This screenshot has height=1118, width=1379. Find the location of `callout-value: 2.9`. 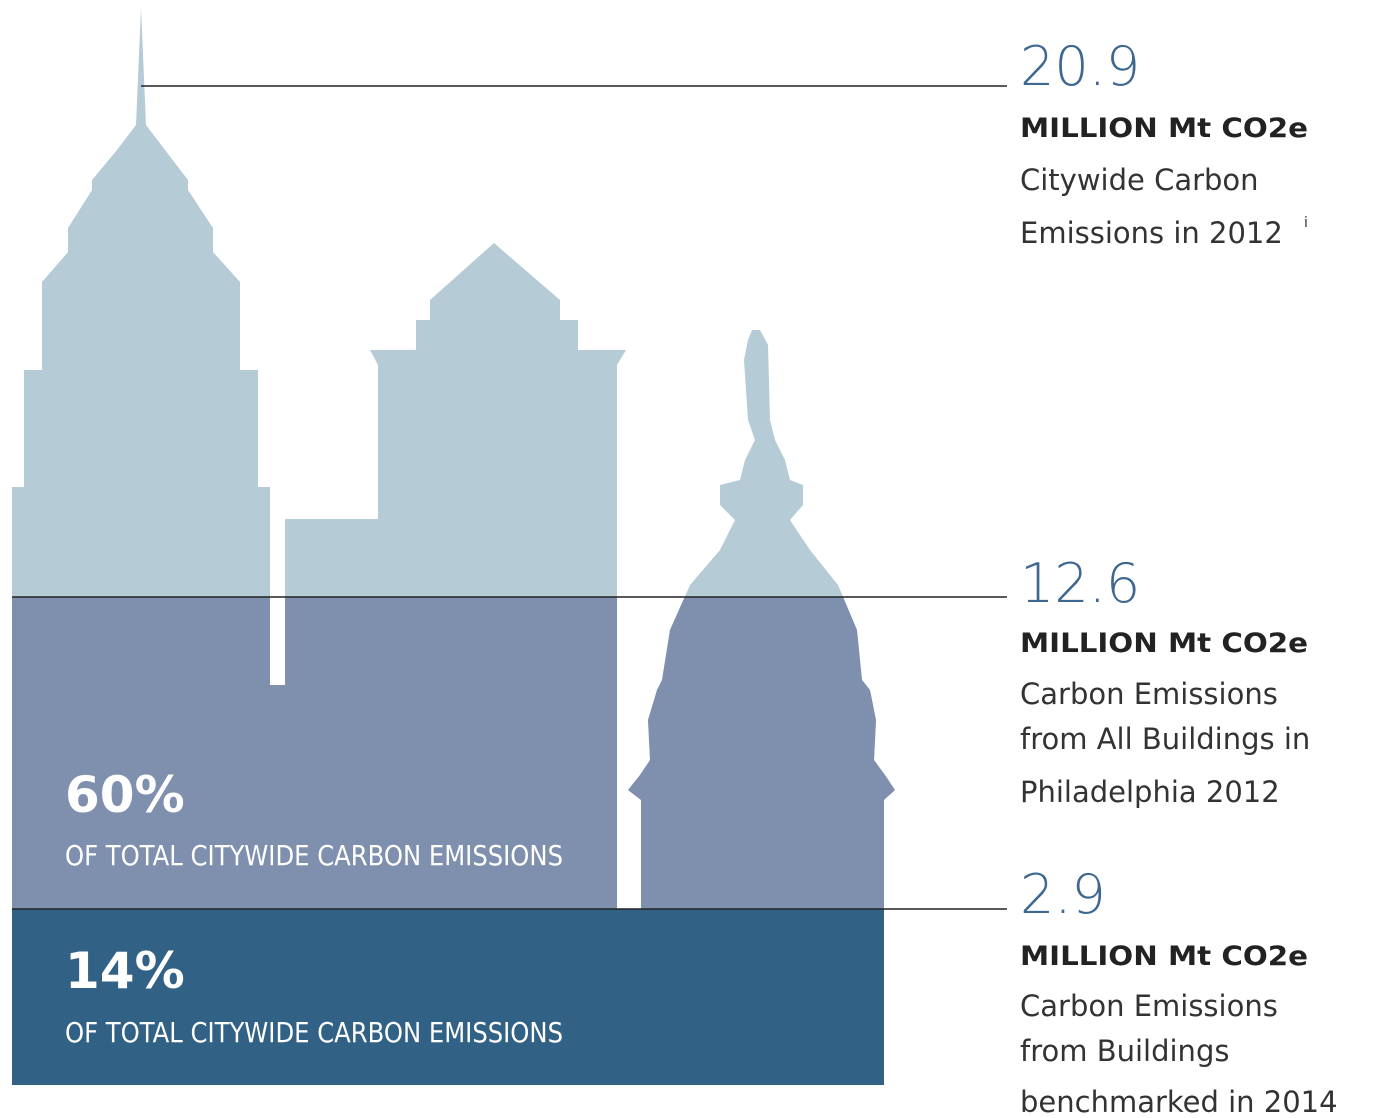

callout-value: 2.9 is located at coordinates (1063, 894).